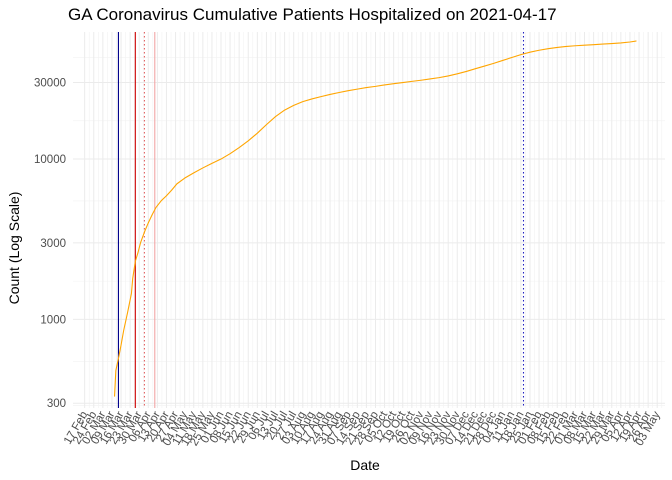 This screenshot has width=672, height=480. Describe the element at coordinates (50, 84) in the screenshot. I see `y-tick-label: 30000` at that location.